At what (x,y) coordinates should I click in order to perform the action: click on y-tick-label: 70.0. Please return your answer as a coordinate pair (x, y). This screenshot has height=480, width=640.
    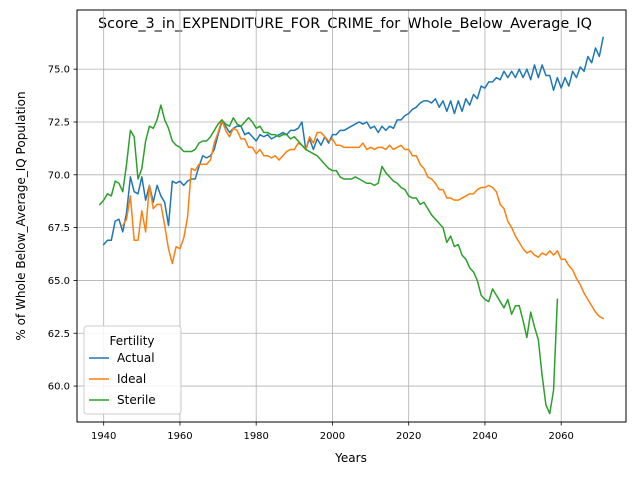
    Looking at the image, I should click on (59, 175).